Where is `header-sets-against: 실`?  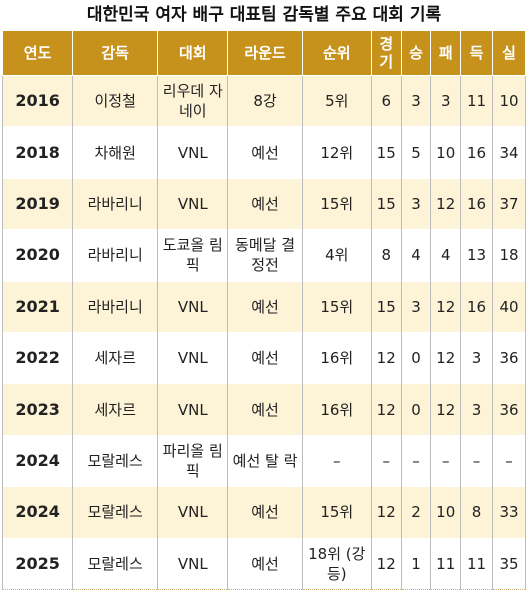 header-sets-against: 실 is located at coordinates (509, 53).